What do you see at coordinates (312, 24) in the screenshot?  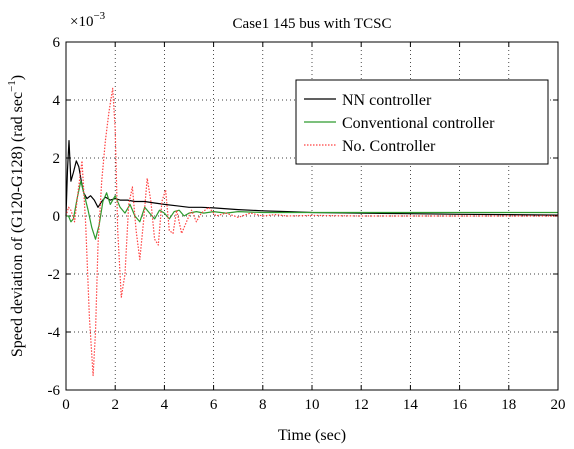 I see `chart-title: Case1 145 bus with TCSC` at bounding box center [312, 24].